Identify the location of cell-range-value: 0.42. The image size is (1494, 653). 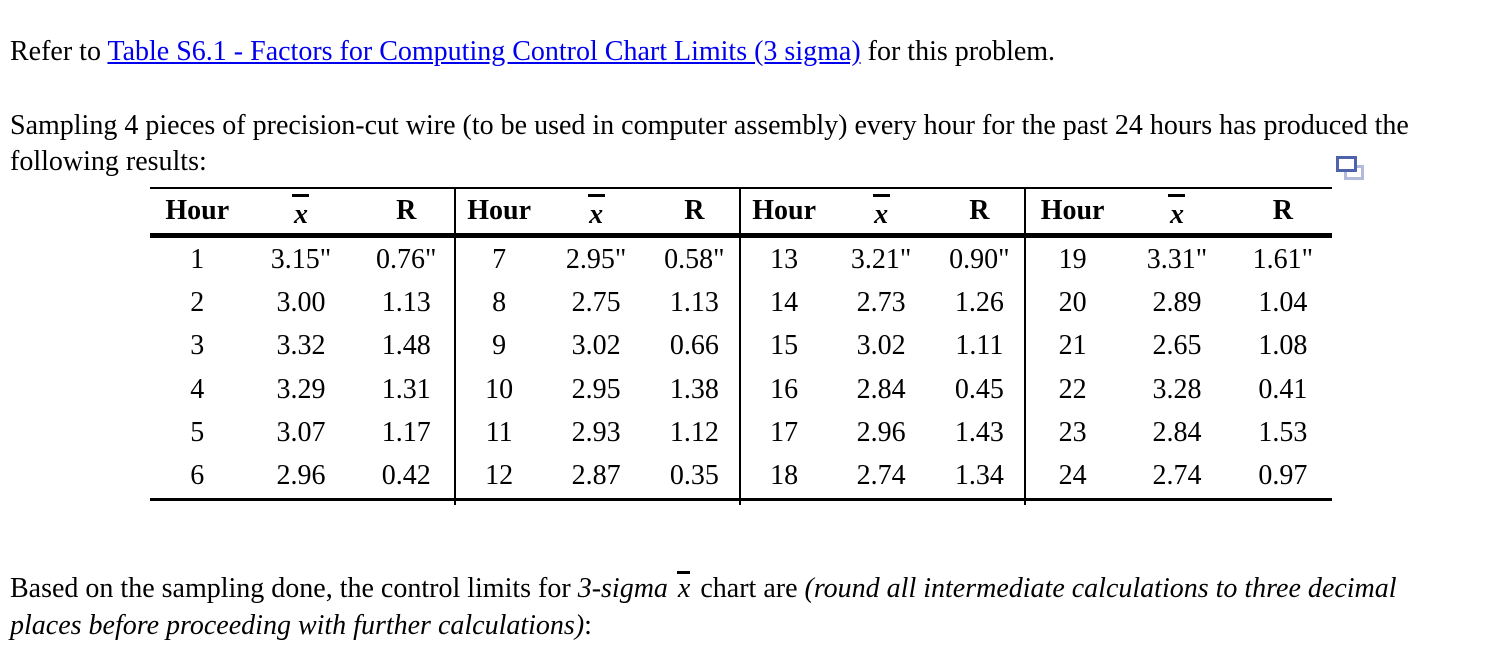
(406, 476).